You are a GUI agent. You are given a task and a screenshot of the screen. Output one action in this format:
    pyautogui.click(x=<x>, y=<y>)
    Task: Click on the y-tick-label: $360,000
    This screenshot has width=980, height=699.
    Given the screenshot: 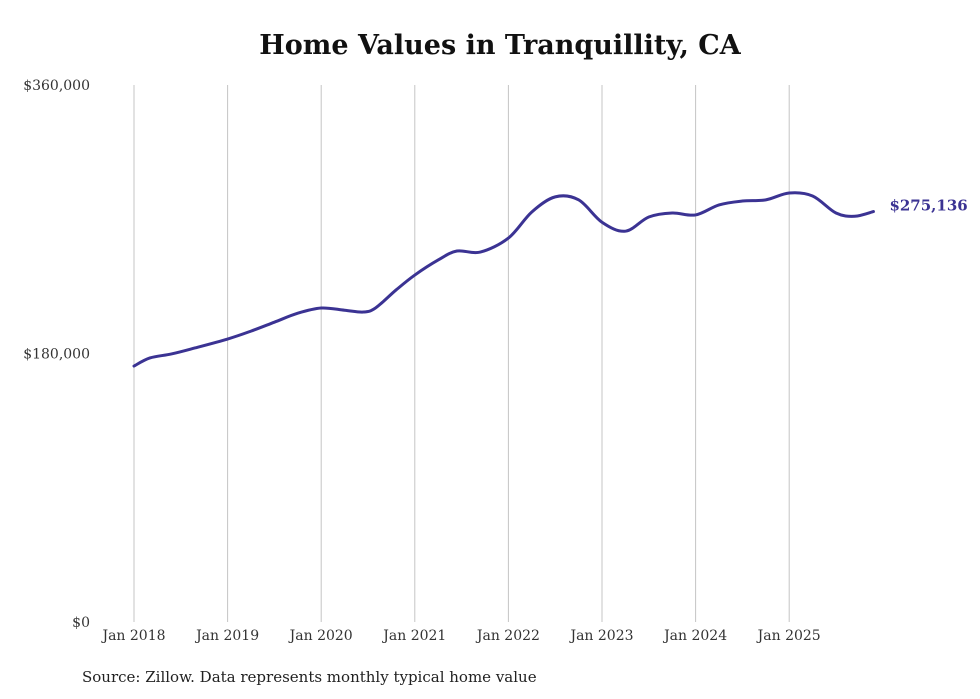 What is the action you would take?
    pyautogui.click(x=56, y=86)
    